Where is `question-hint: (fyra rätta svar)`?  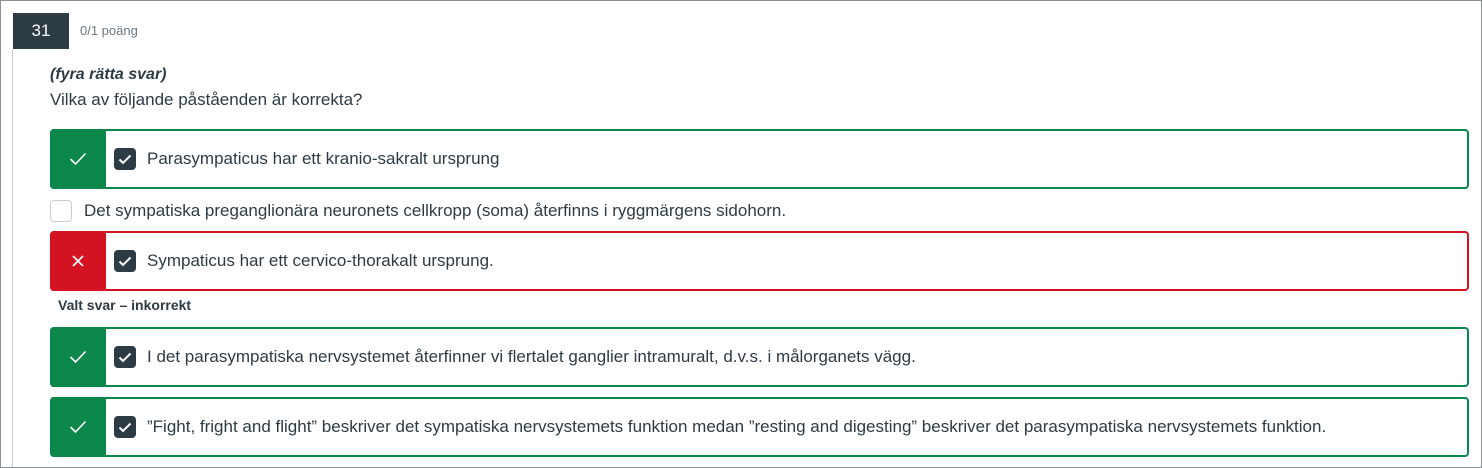
question-hint: (fyra rätta svar) is located at coordinates (108, 74).